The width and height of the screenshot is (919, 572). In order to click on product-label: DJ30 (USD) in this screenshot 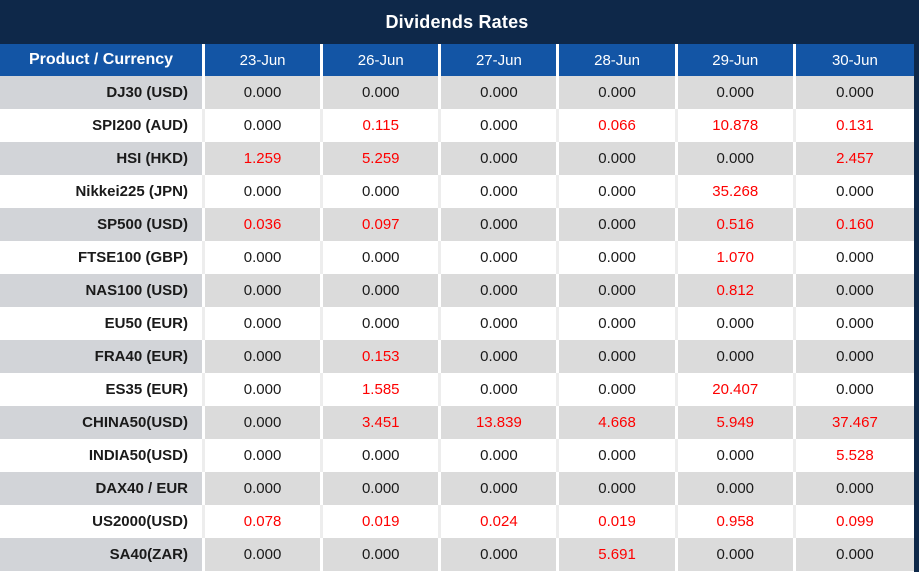, I will do `click(102, 92)`.